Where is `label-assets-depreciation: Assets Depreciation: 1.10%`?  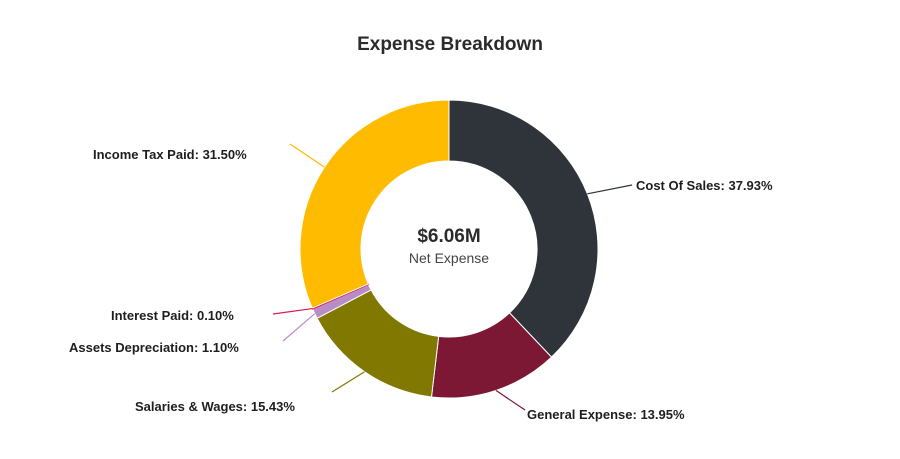 label-assets-depreciation: Assets Depreciation: 1.10% is located at coordinates (154, 347).